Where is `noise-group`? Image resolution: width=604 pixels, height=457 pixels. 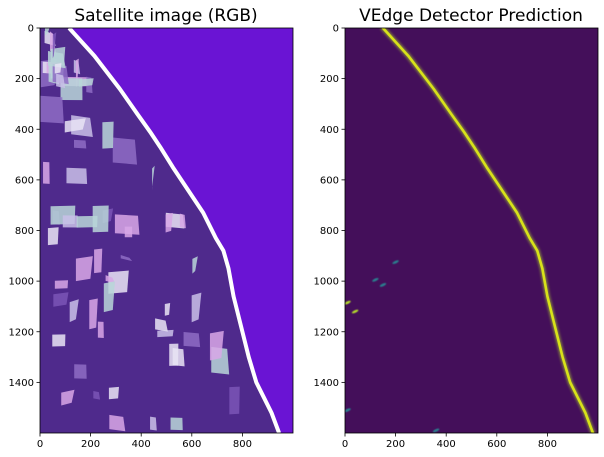 noise-group is located at coordinates (392, 346).